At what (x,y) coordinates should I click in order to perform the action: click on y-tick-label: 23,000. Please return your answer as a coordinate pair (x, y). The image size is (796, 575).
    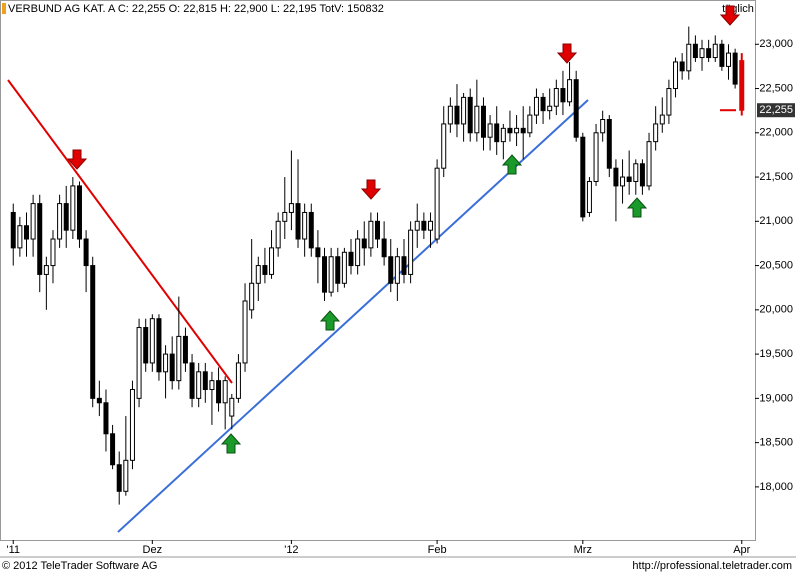
    Looking at the image, I should click on (776, 44).